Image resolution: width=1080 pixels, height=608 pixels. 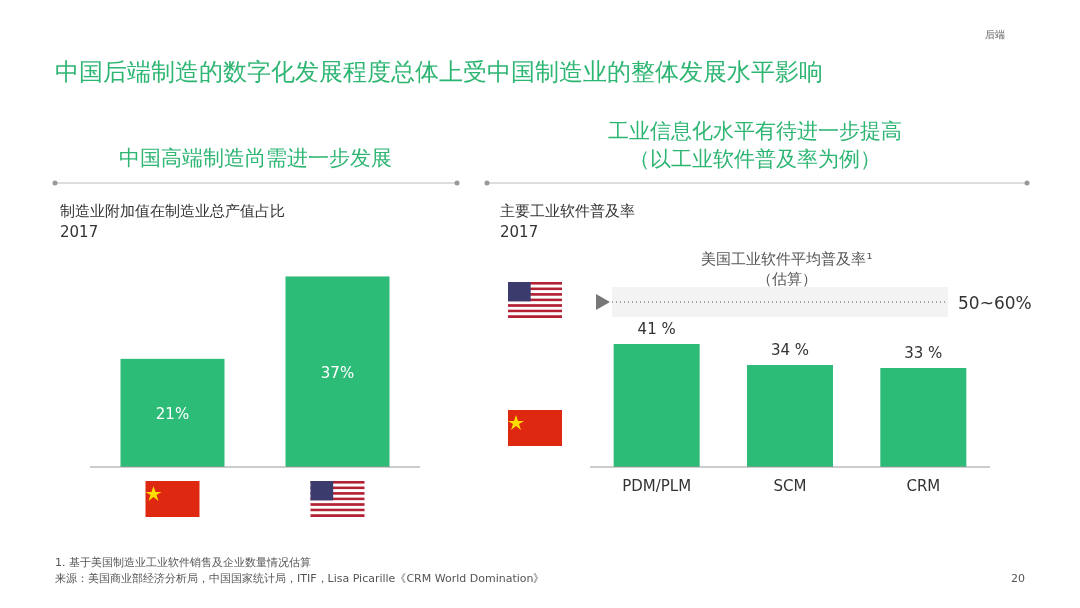 What do you see at coordinates (790, 350) in the screenshot?
I see `data-label: 34 %` at bounding box center [790, 350].